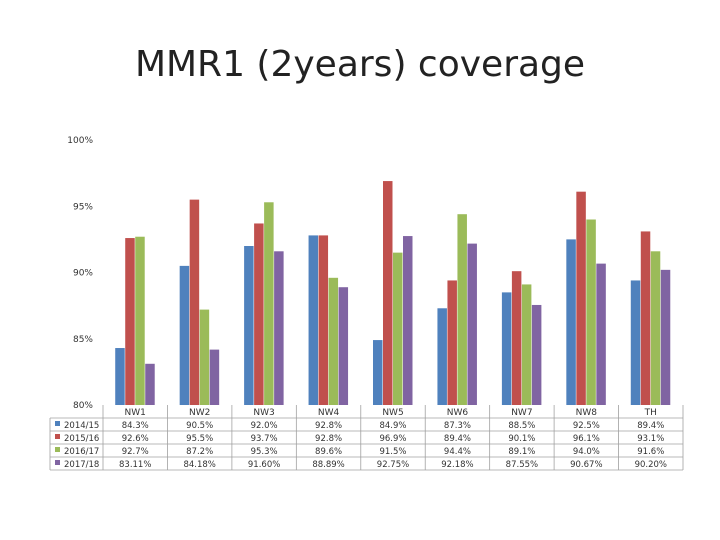 The height and width of the screenshot is (540, 720). I want to click on data-label: 83.11%, so click(135, 465).